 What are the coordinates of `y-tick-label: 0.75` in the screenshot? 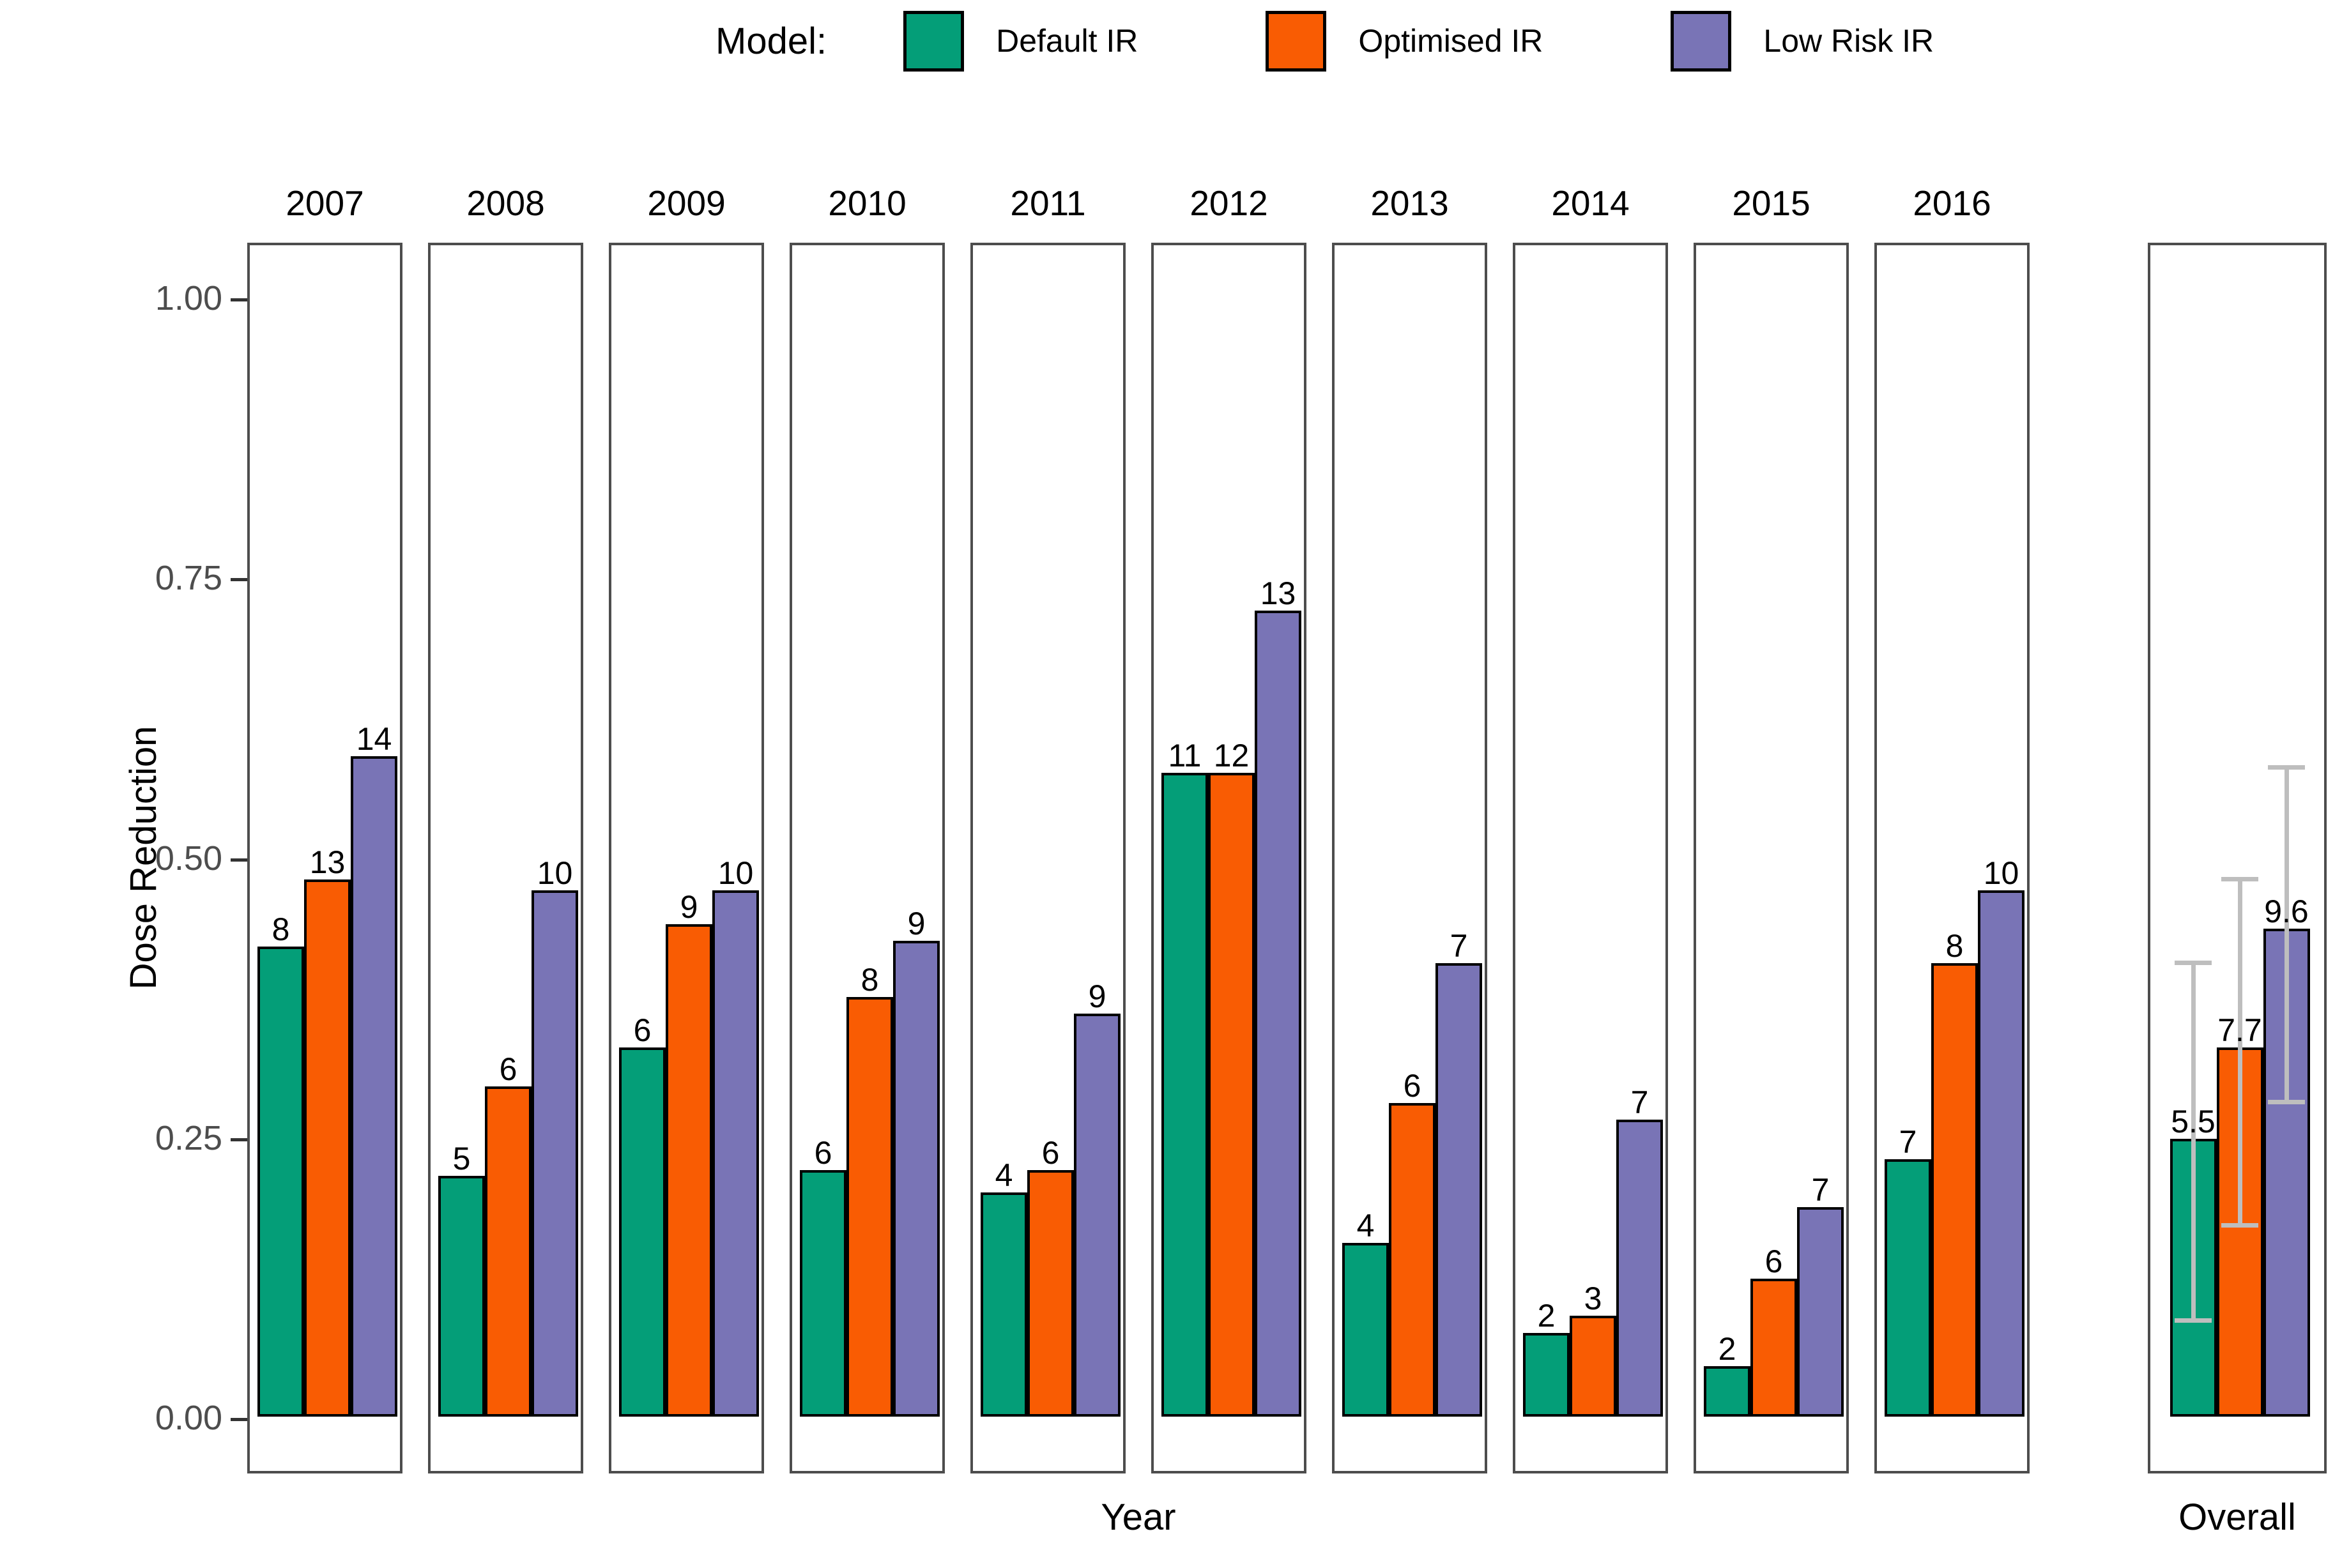 It's located at (188, 578).